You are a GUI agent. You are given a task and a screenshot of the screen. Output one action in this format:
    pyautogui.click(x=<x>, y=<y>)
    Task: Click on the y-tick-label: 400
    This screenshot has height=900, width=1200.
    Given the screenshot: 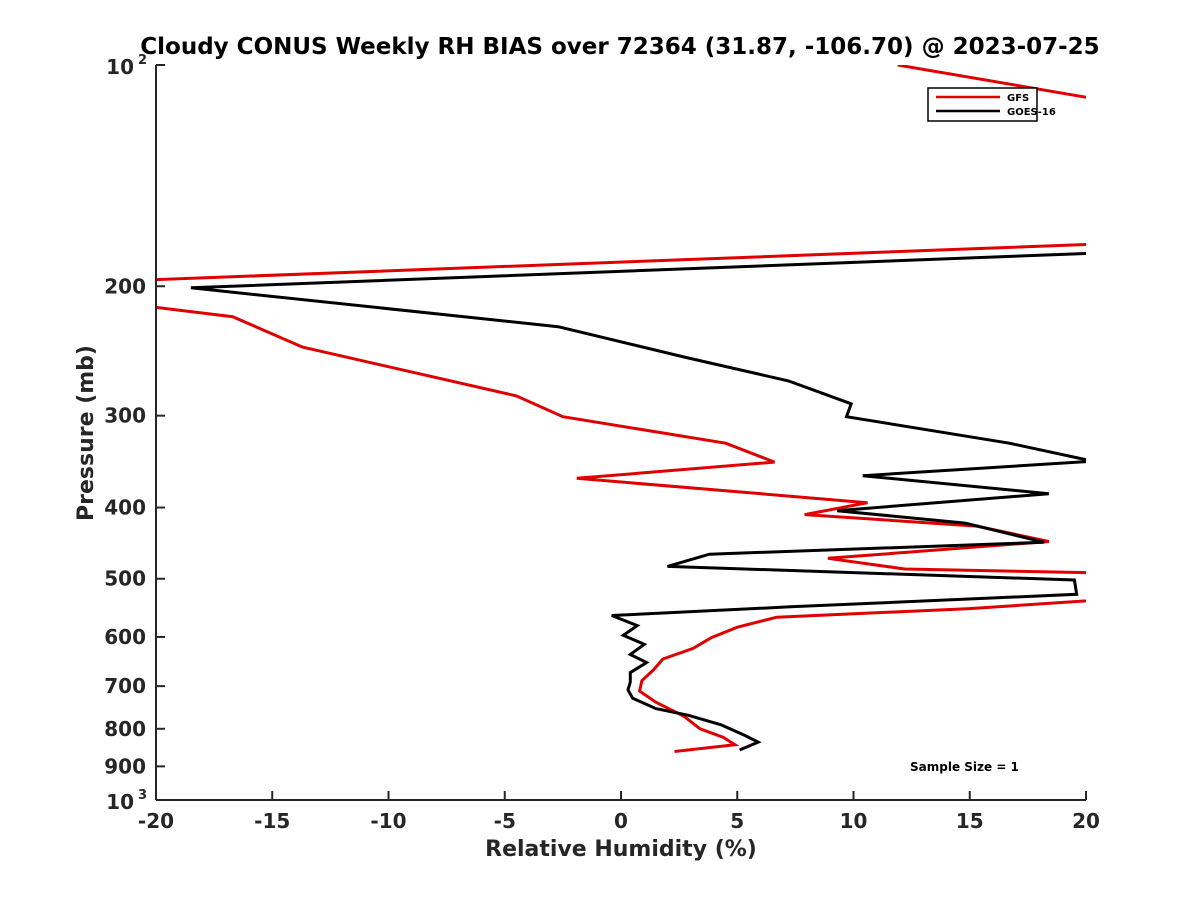 What is the action you would take?
    pyautogui.click(x=125, y=508)
    